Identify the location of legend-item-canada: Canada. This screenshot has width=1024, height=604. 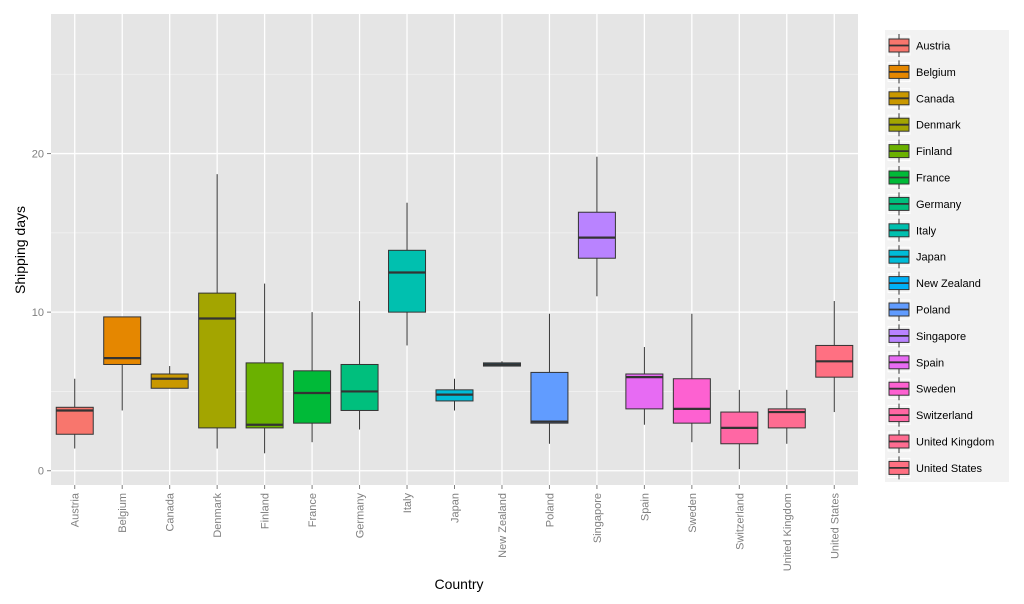
(921, 98).